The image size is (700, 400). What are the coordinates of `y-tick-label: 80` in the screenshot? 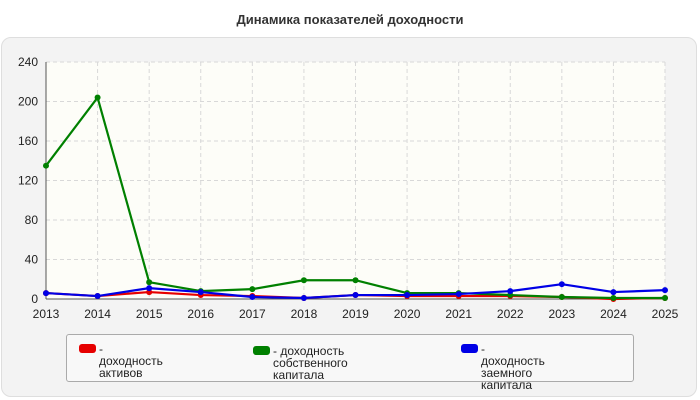 It's located at (32, 220).